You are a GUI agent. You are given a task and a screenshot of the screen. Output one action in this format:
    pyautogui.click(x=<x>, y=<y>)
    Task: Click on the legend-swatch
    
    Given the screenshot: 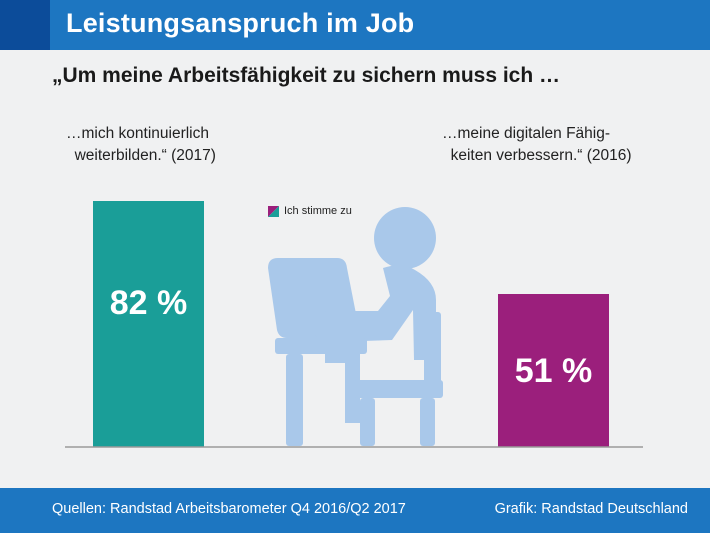 What is the action you would take?
    pyautogui.click(x=273, y=211)
    